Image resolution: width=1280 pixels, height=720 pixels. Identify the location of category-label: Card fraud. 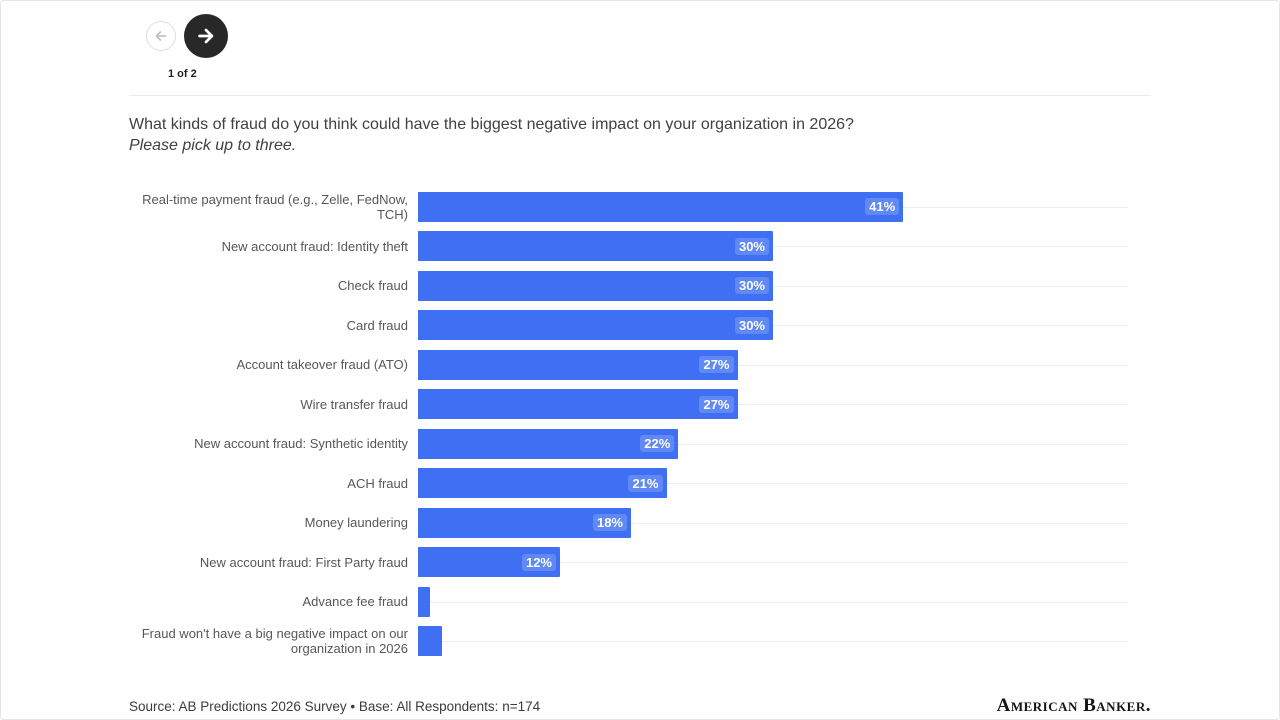
(377, 325).